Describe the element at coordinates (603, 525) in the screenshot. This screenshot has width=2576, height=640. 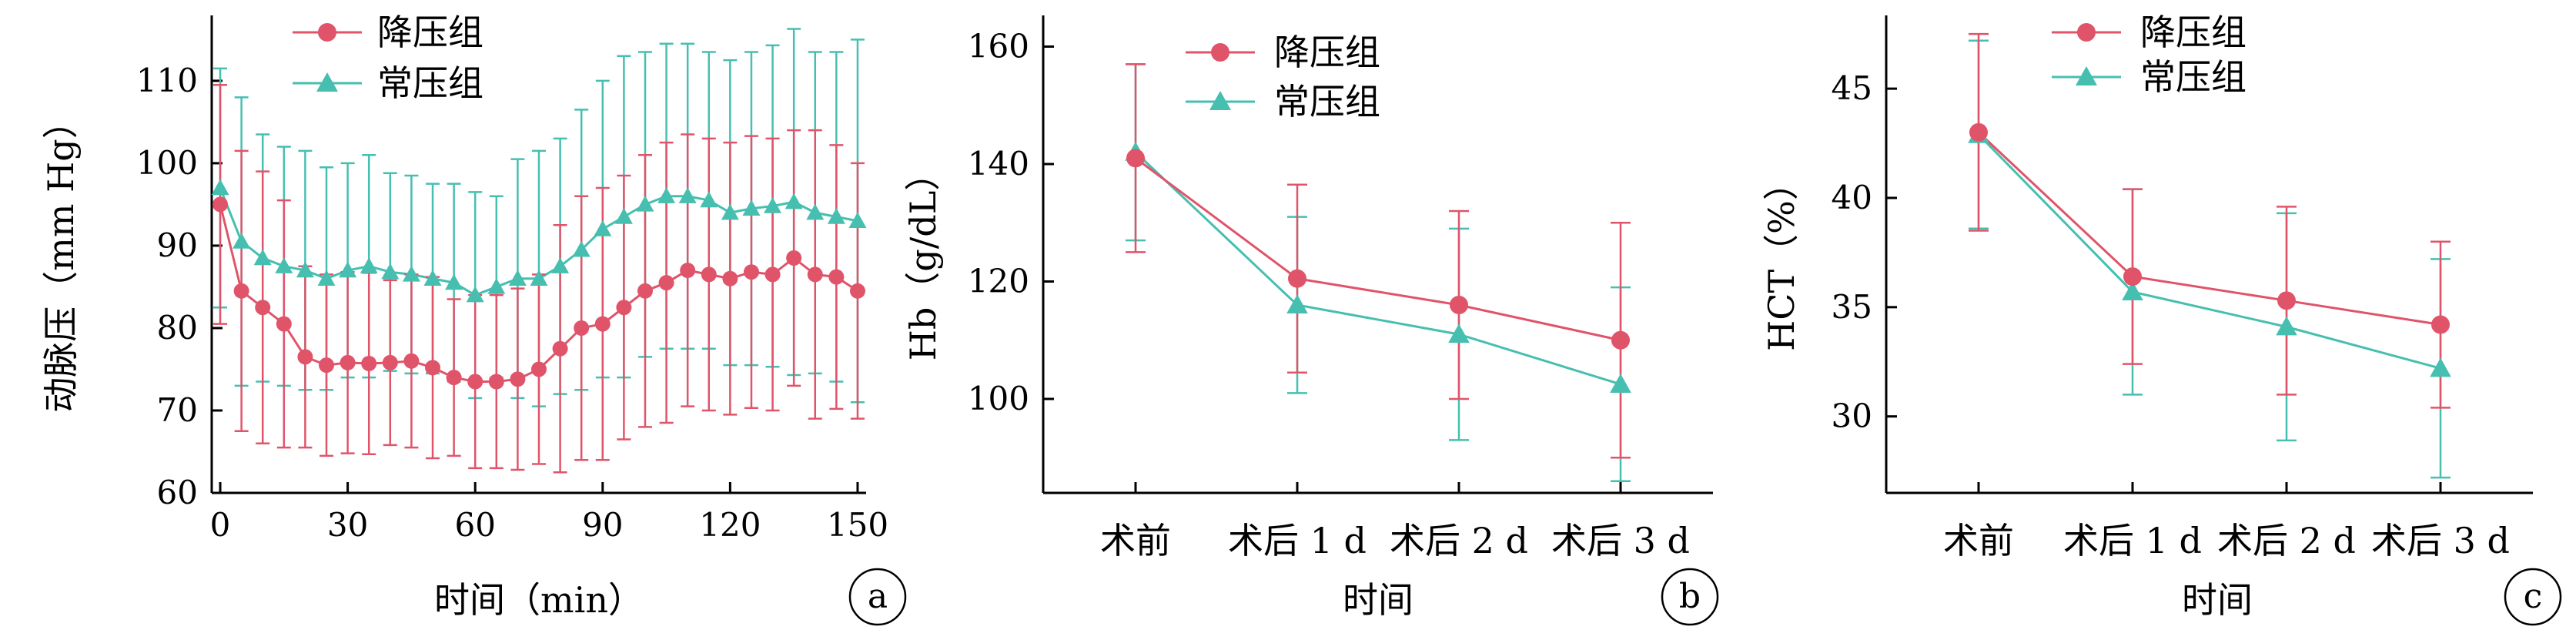
I see `x-tick-label: 90` at that location.